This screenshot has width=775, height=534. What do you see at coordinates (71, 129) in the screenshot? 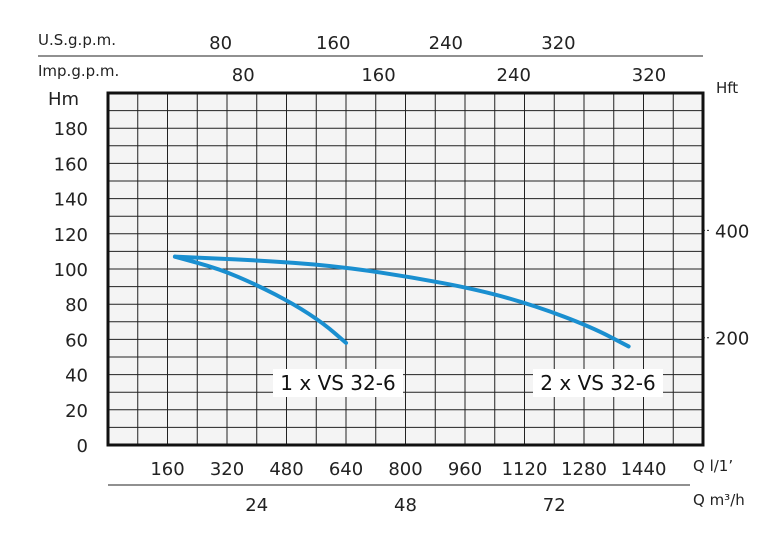
I see `left-tick-label: 180` at bounding box center [71, 129].